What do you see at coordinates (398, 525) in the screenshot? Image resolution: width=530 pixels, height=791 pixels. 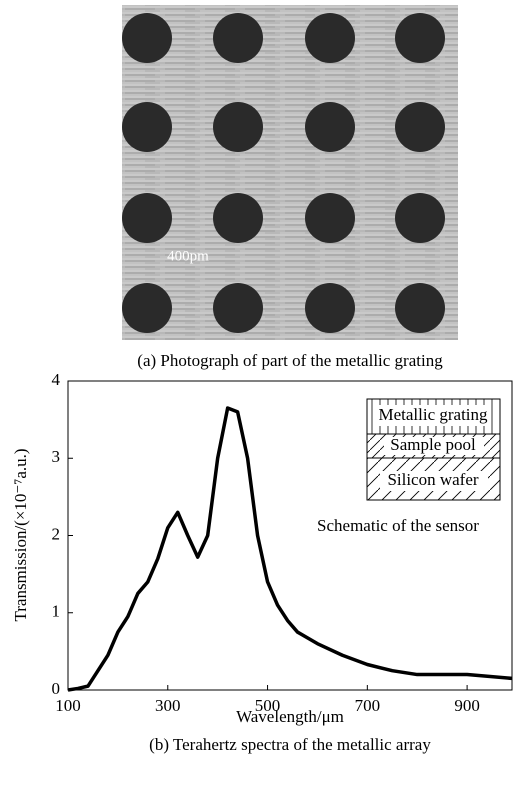 I see `inset-title: Schematic of the sensor` at bounding box center [398, 525].